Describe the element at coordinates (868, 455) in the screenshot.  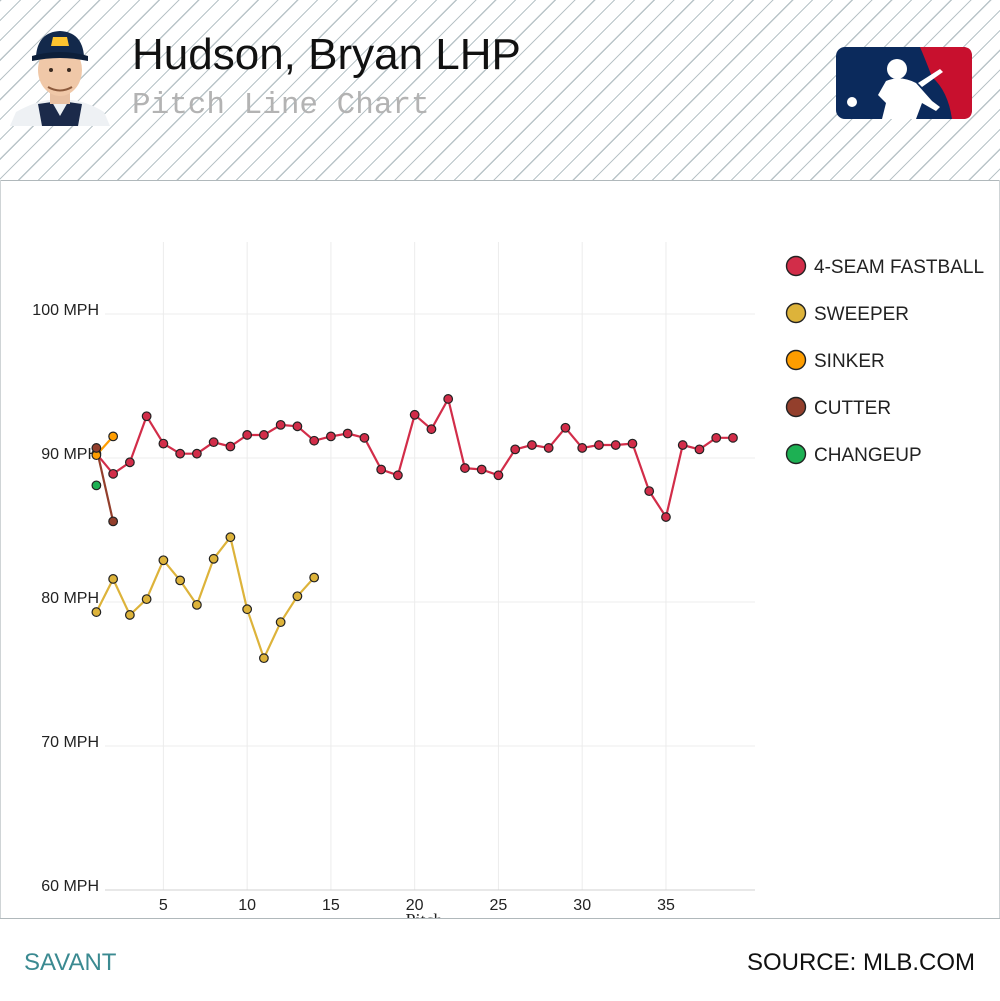
I see `legend-label: CHANGEUP` at that location.